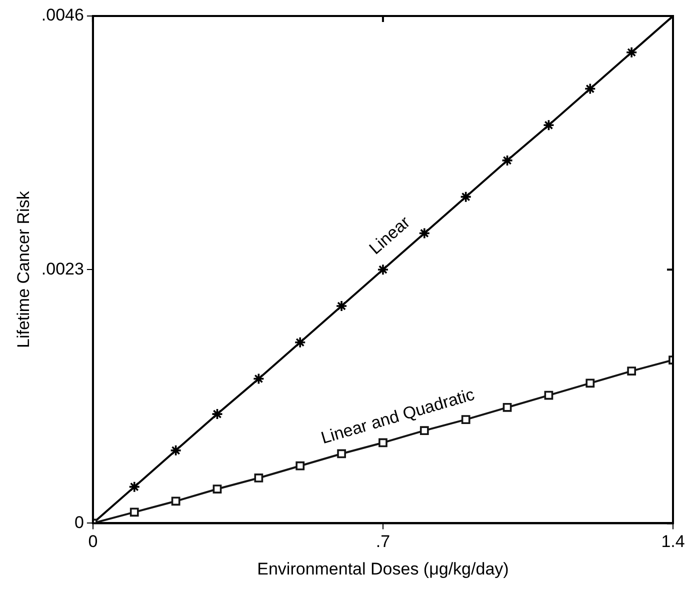  What do you see at coordinates (383, 542) in the screenshot?
I see `x-tick-label: .7` at bounding box center [383, 542].